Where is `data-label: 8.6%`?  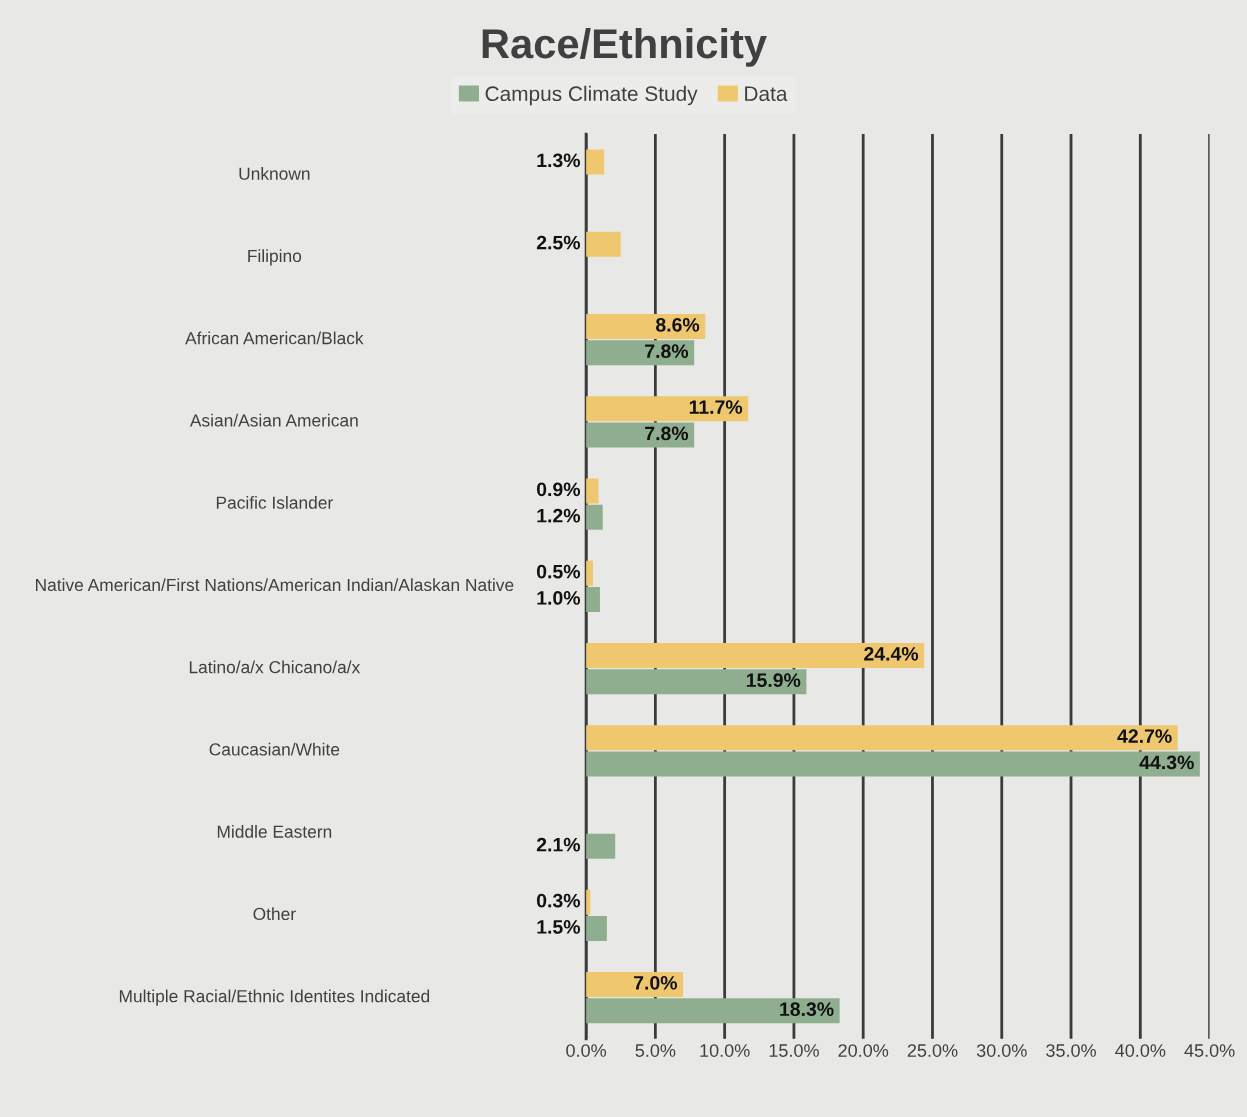 data-label: 8.6% is located at coordinates (677, 324).